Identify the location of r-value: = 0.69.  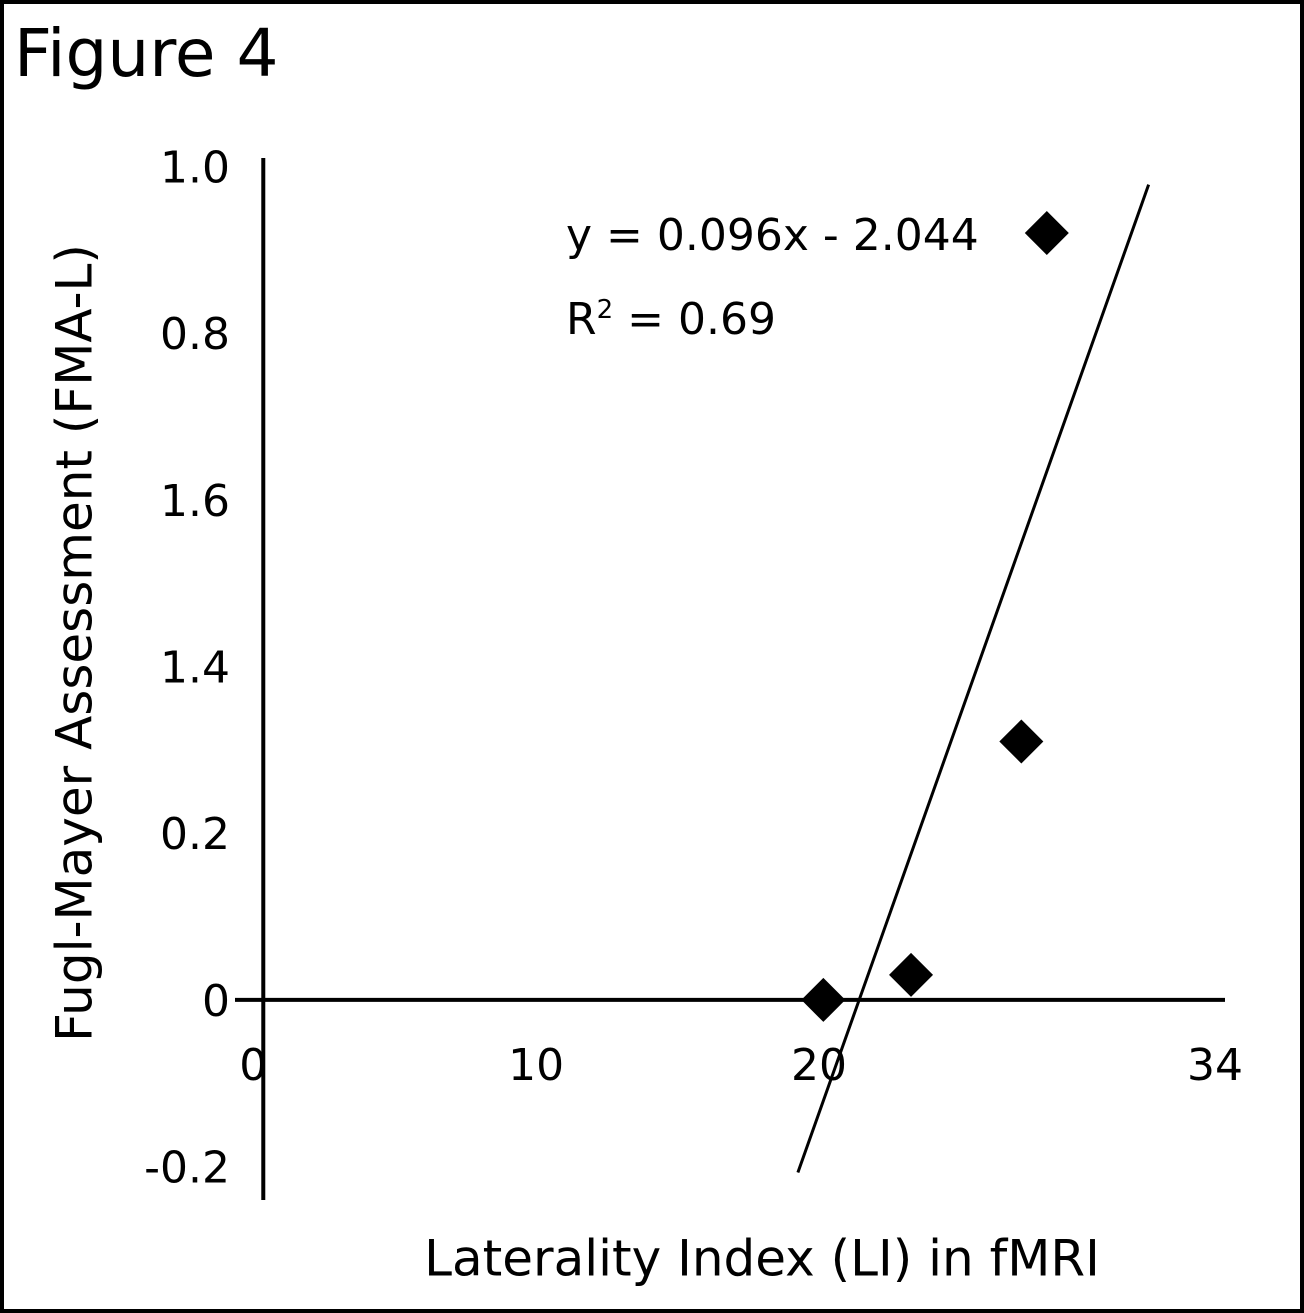
(694, 319).